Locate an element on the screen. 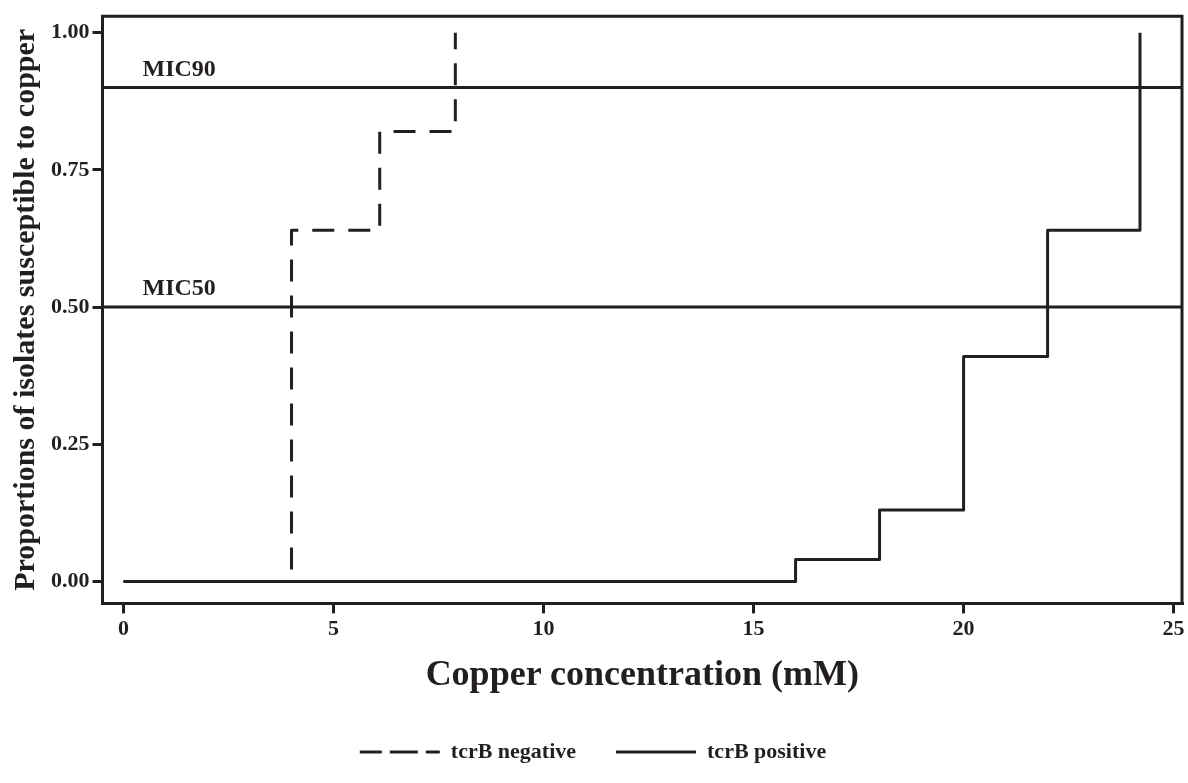 This screenshot has height=783, width=1188. legend-label: tcrB negative is located at coordinates (513, 750).